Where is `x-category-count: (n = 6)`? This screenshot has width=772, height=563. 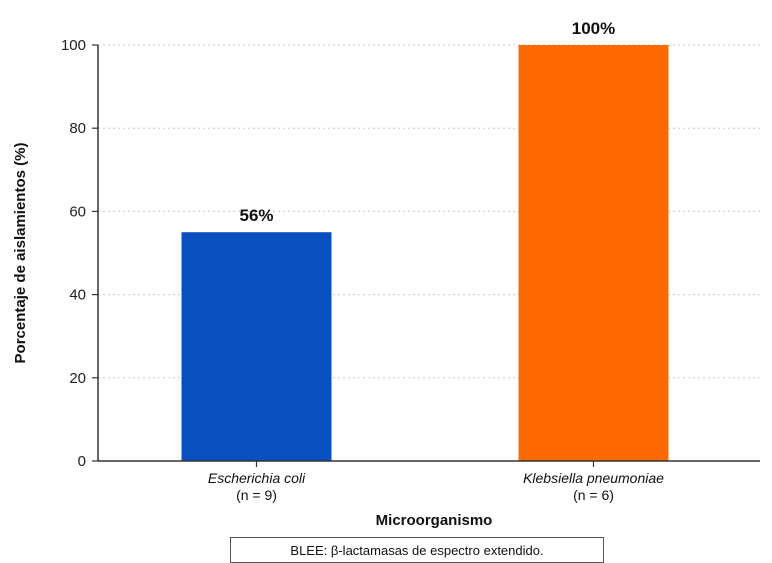
x-category-count: (n = 6) is located at coordinates (593, 495).